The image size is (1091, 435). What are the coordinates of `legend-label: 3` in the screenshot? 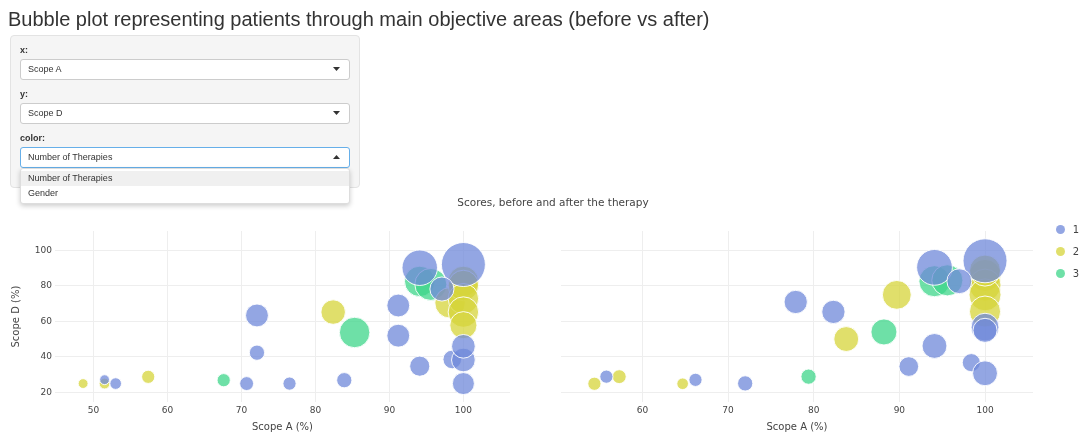 It's located at (1075, 273).